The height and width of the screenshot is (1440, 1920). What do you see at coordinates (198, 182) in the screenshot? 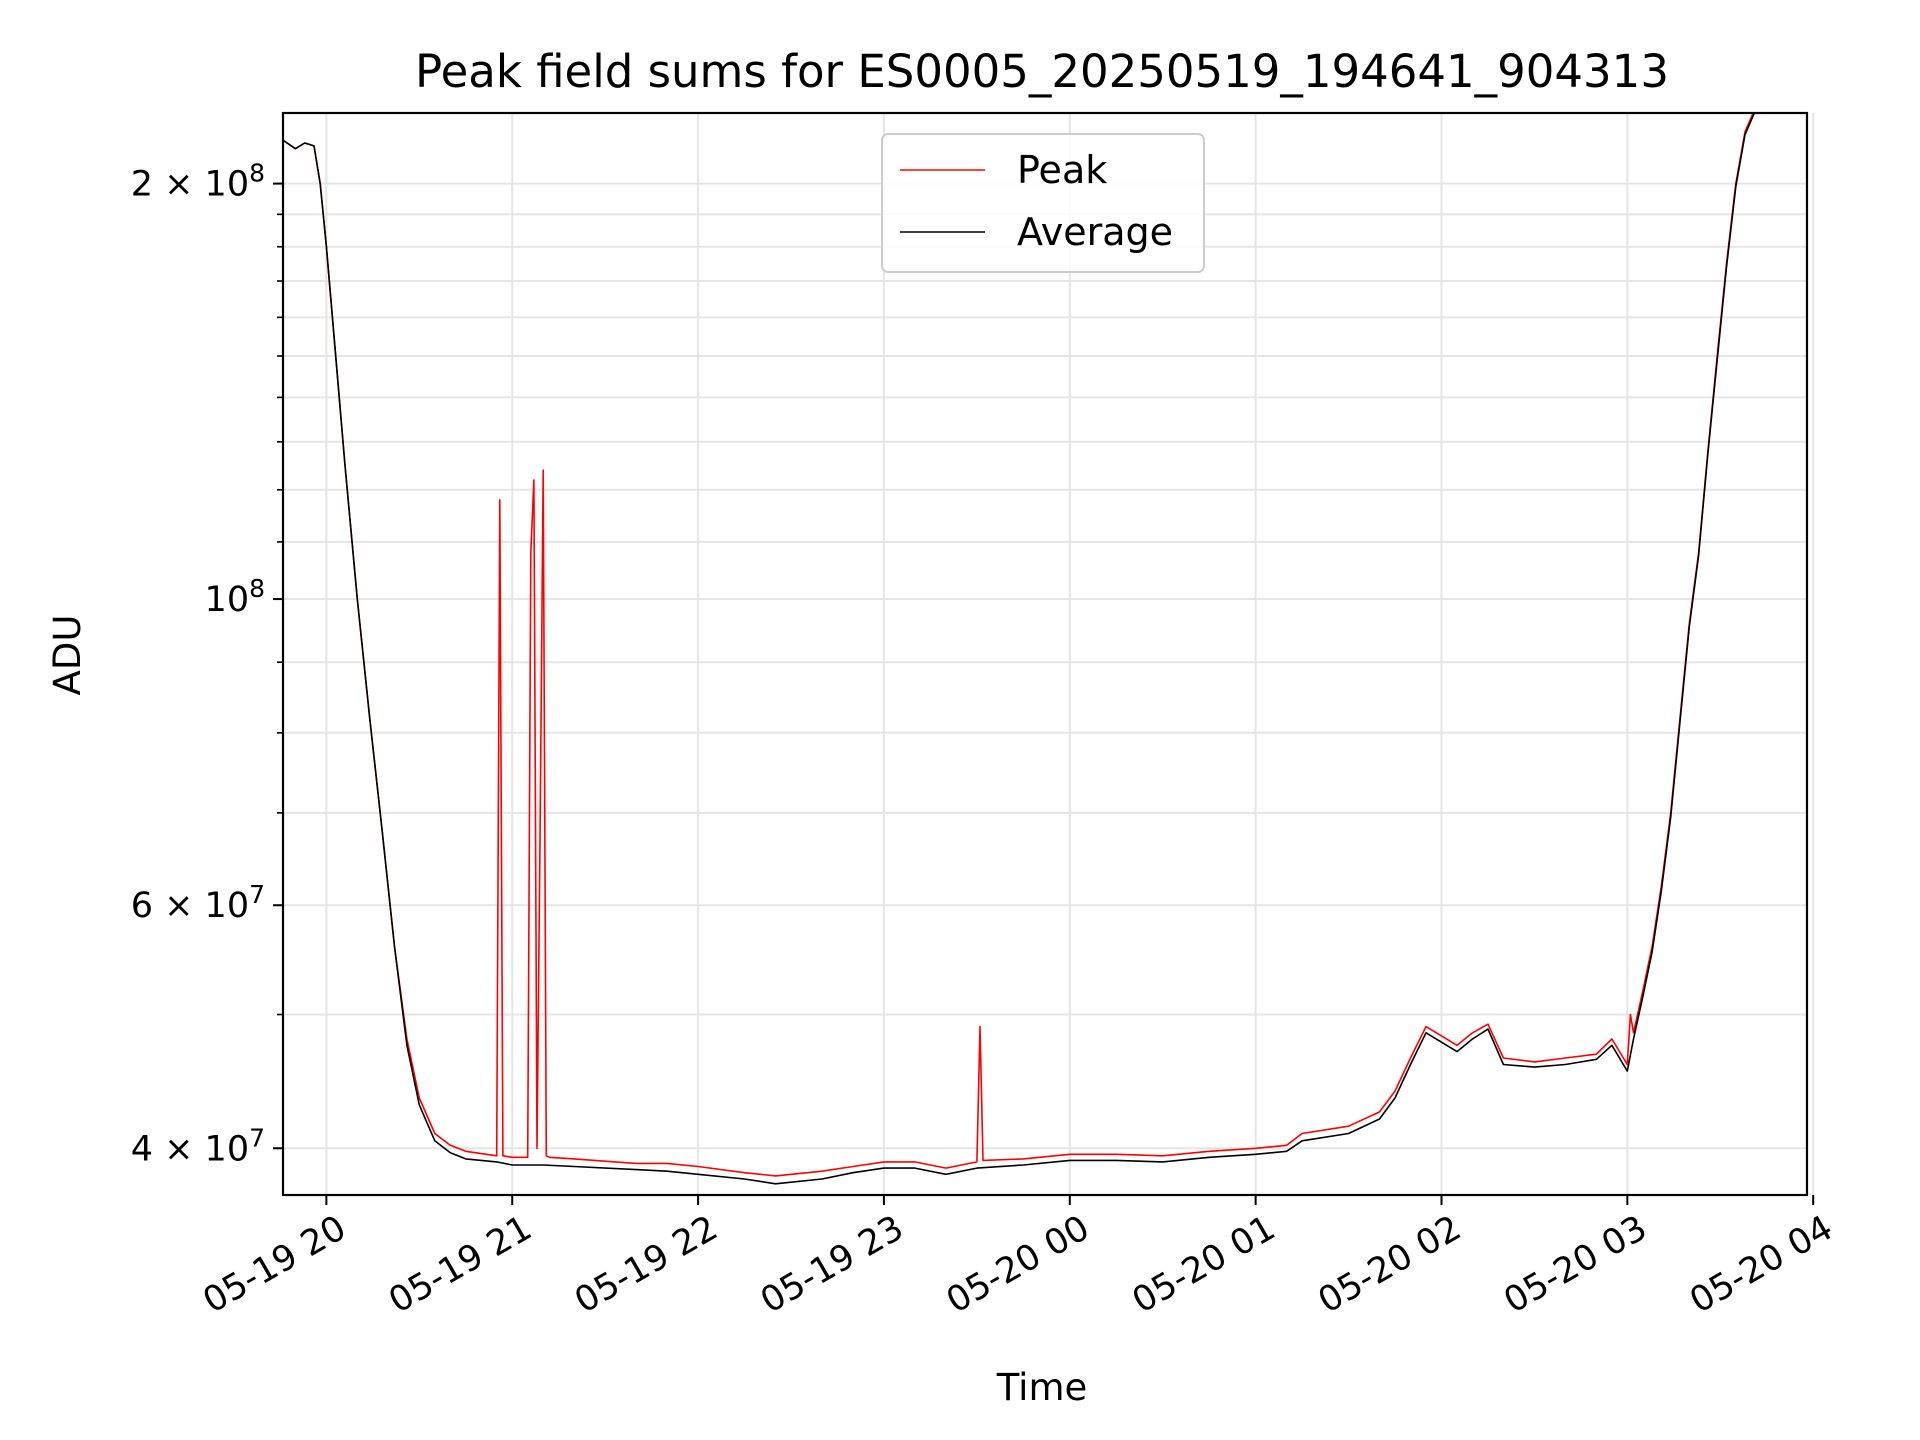
I see `y-tick-label: 2 × 108` at bounding box center [198, 182].